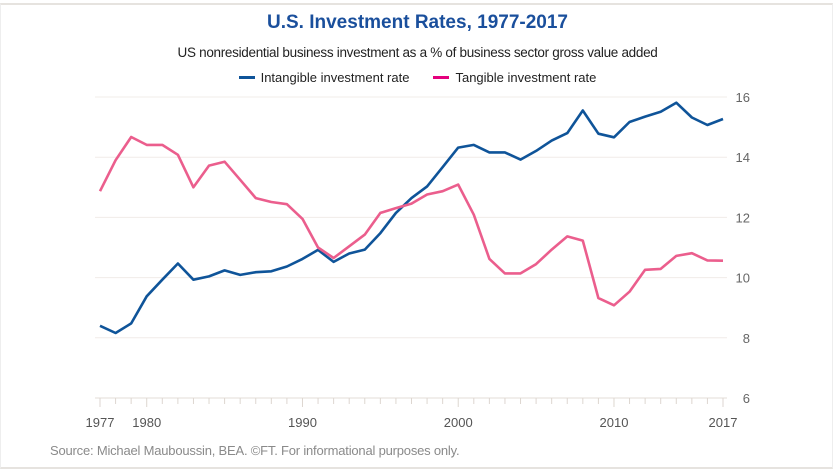  What do you see at coordinates (614, 422) in the screenshot?
I see `x-tick-label: 2010` at bounding box center [614, 422].